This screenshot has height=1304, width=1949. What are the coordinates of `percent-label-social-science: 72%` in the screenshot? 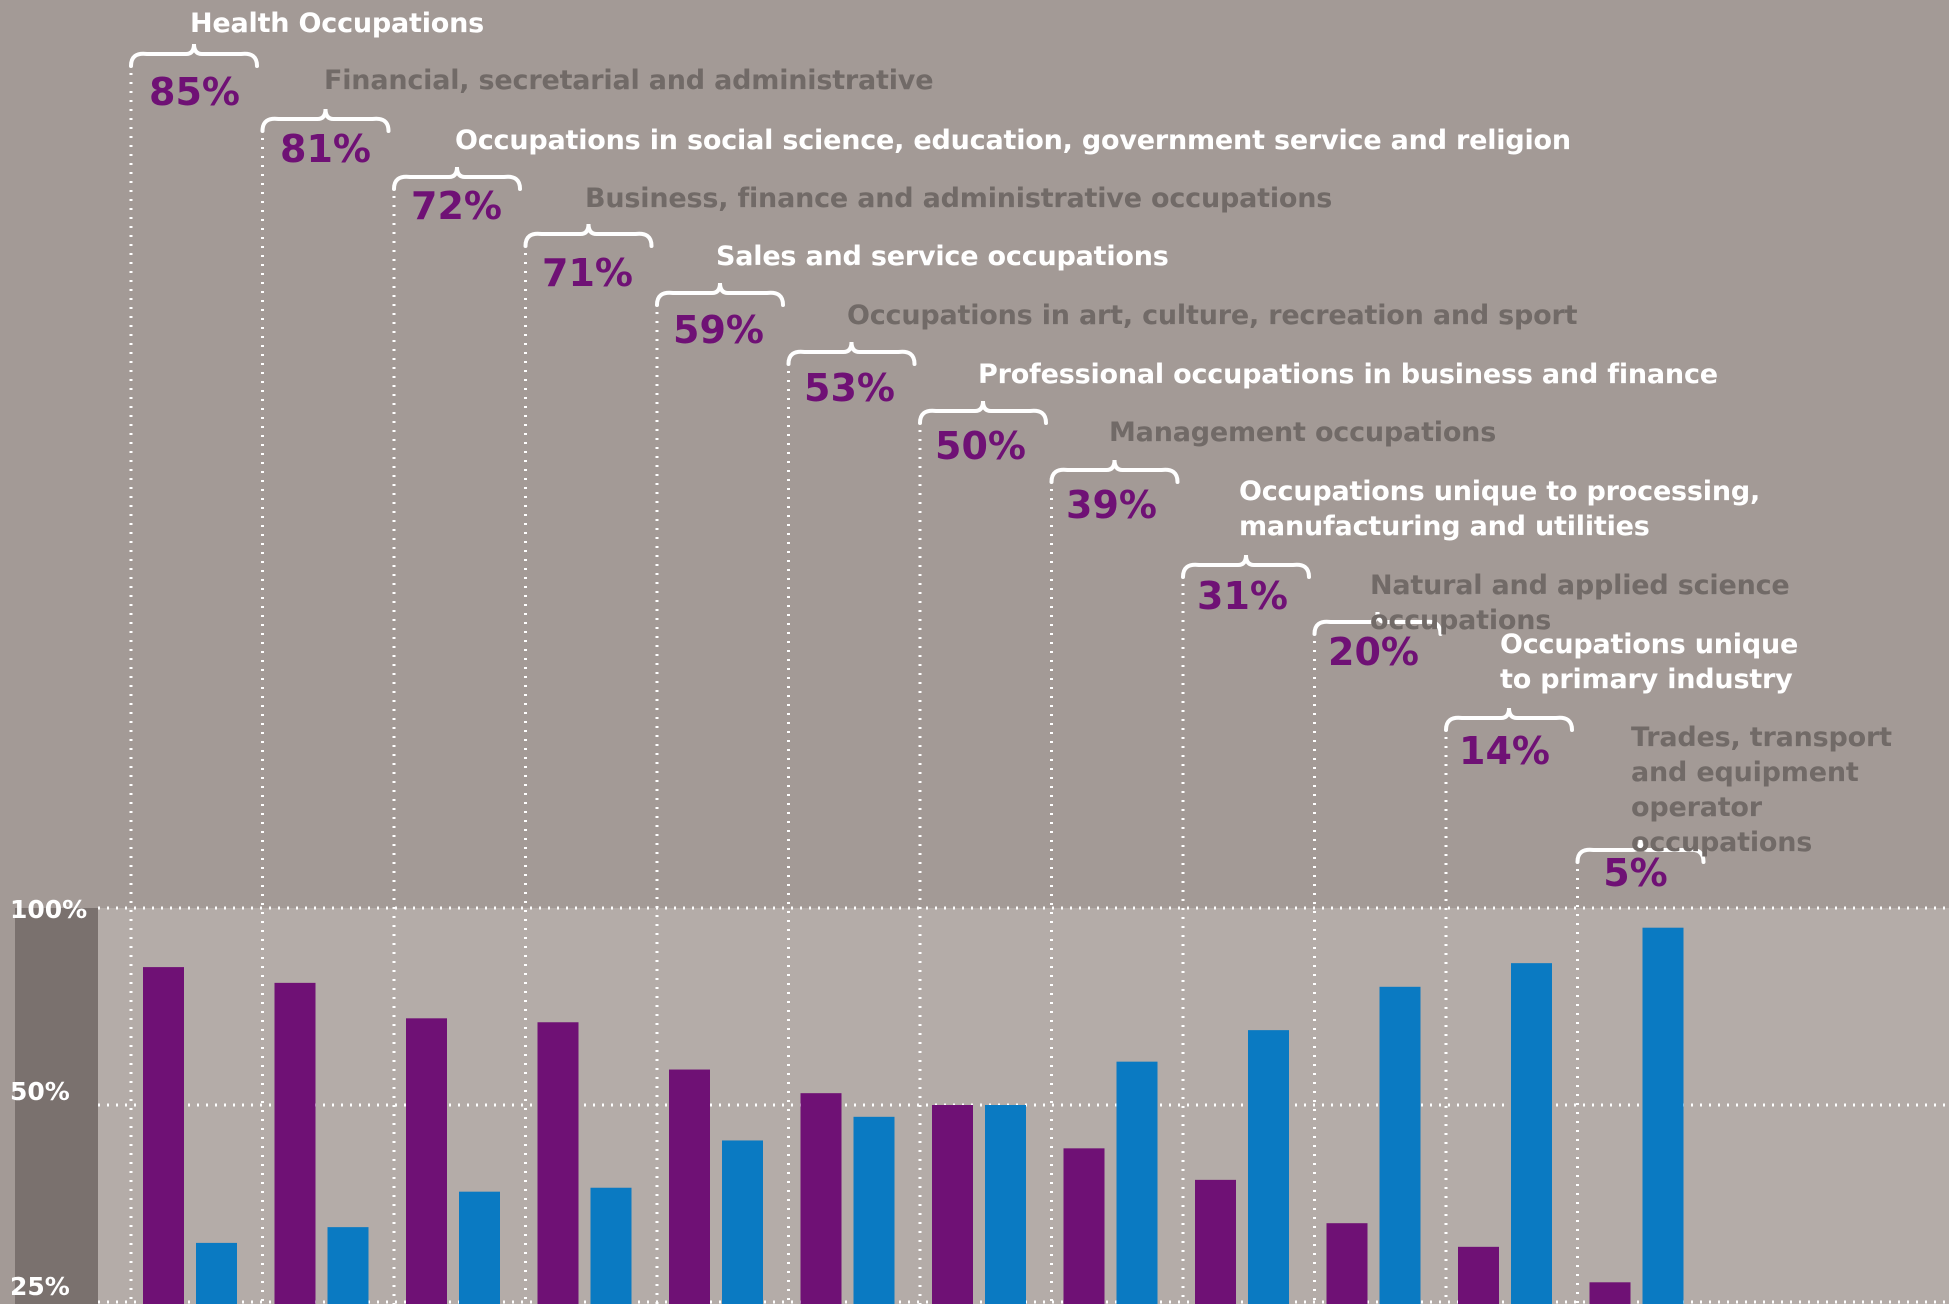 It's located at (456, 206).